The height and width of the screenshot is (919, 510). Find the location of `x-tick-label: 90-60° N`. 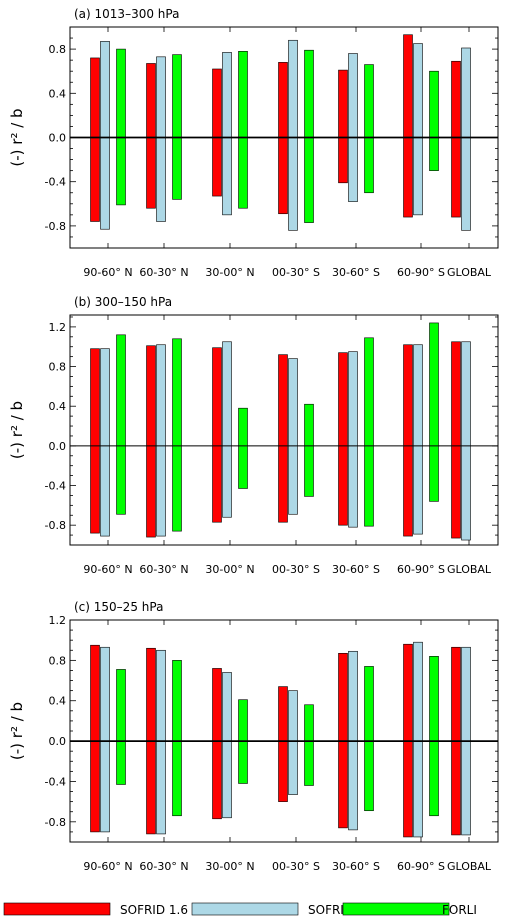

x-tick-label: 90-60° N is located at coordinates (107, 272).